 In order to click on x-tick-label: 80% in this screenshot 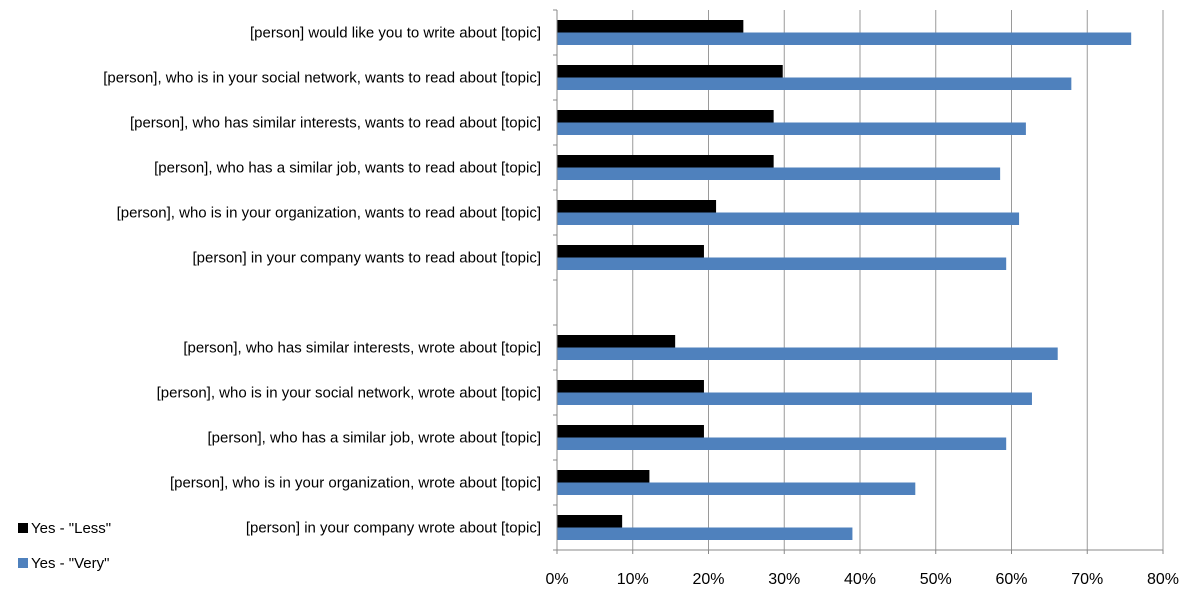, I will do `click(1163, 579)`.